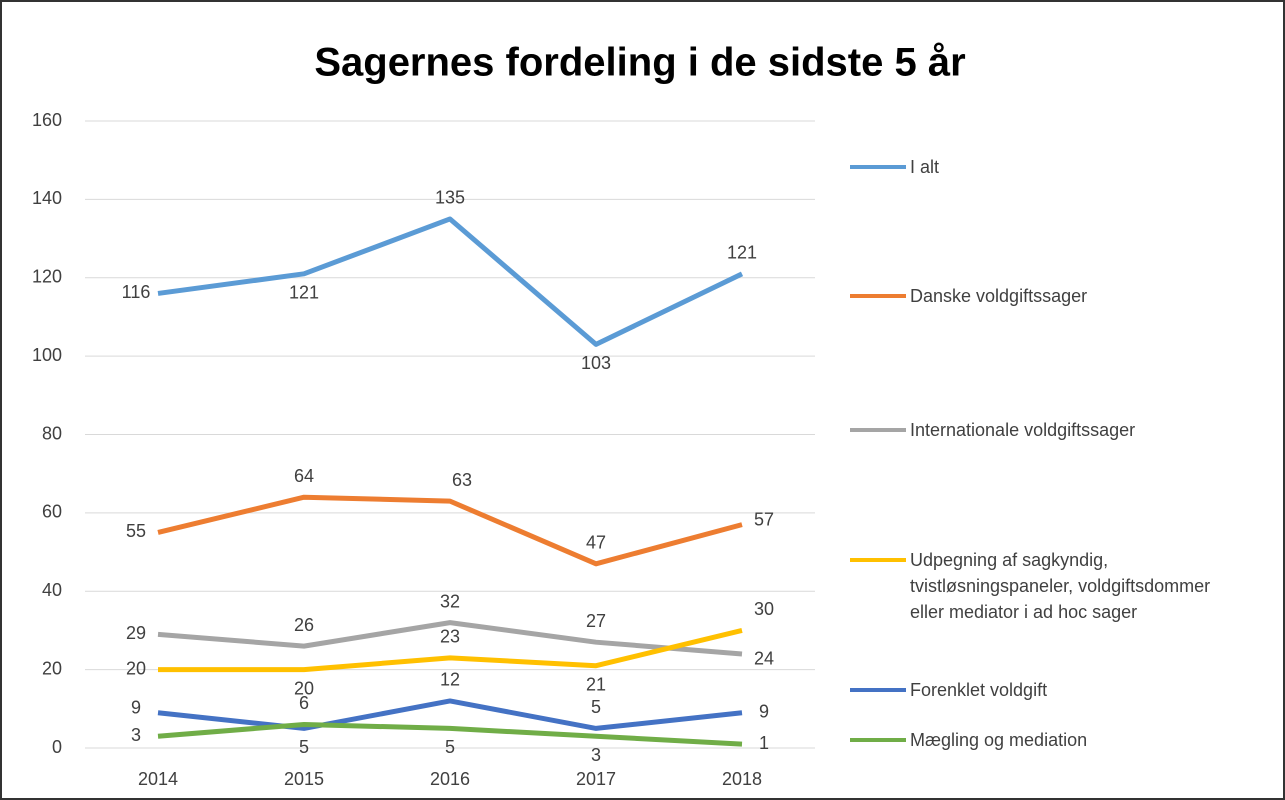 This screenshot has width=1285, height=800. I want to click on data-label: 116, so click(136, 292).